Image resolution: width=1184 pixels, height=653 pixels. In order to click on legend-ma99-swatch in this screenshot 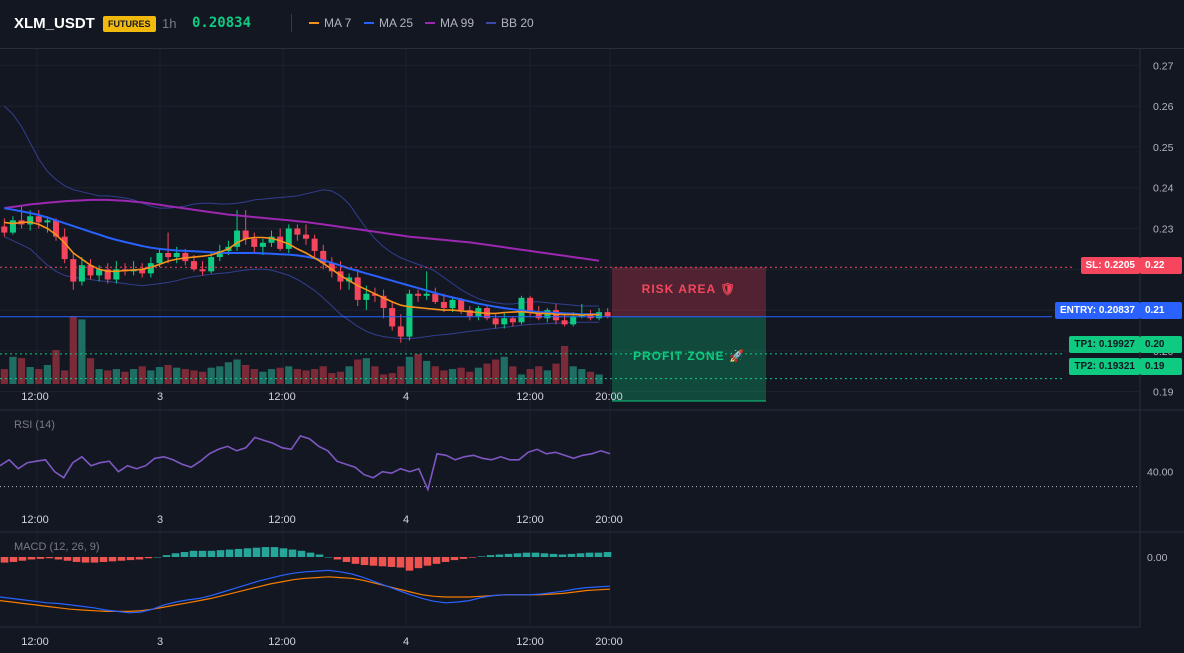, I will do `click(430, 23)`.